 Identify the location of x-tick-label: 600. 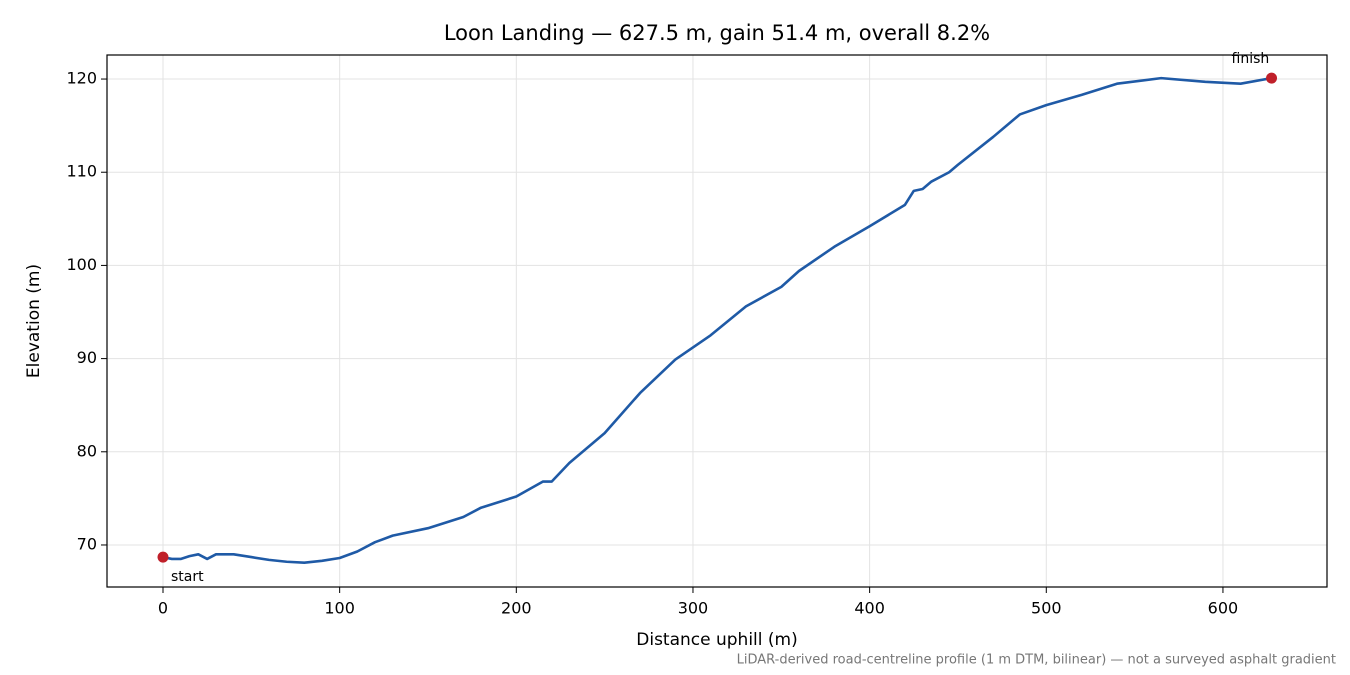
(1223, 608).